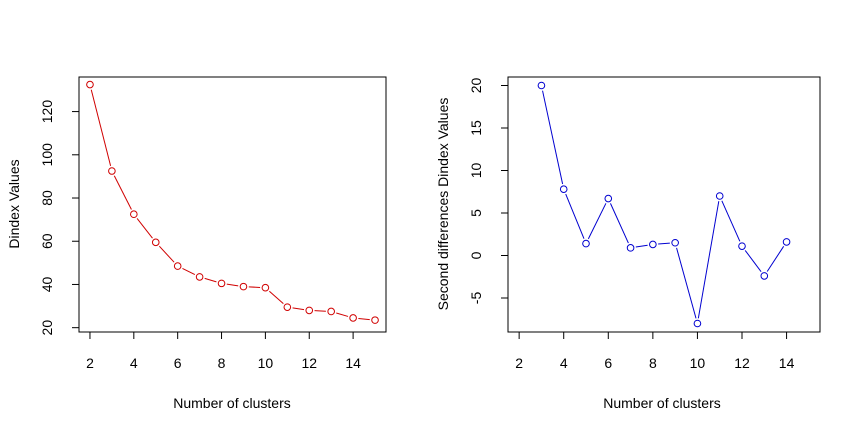  I want to click on y-axis-label: Second differences Dindex Values, so click(443, 204).